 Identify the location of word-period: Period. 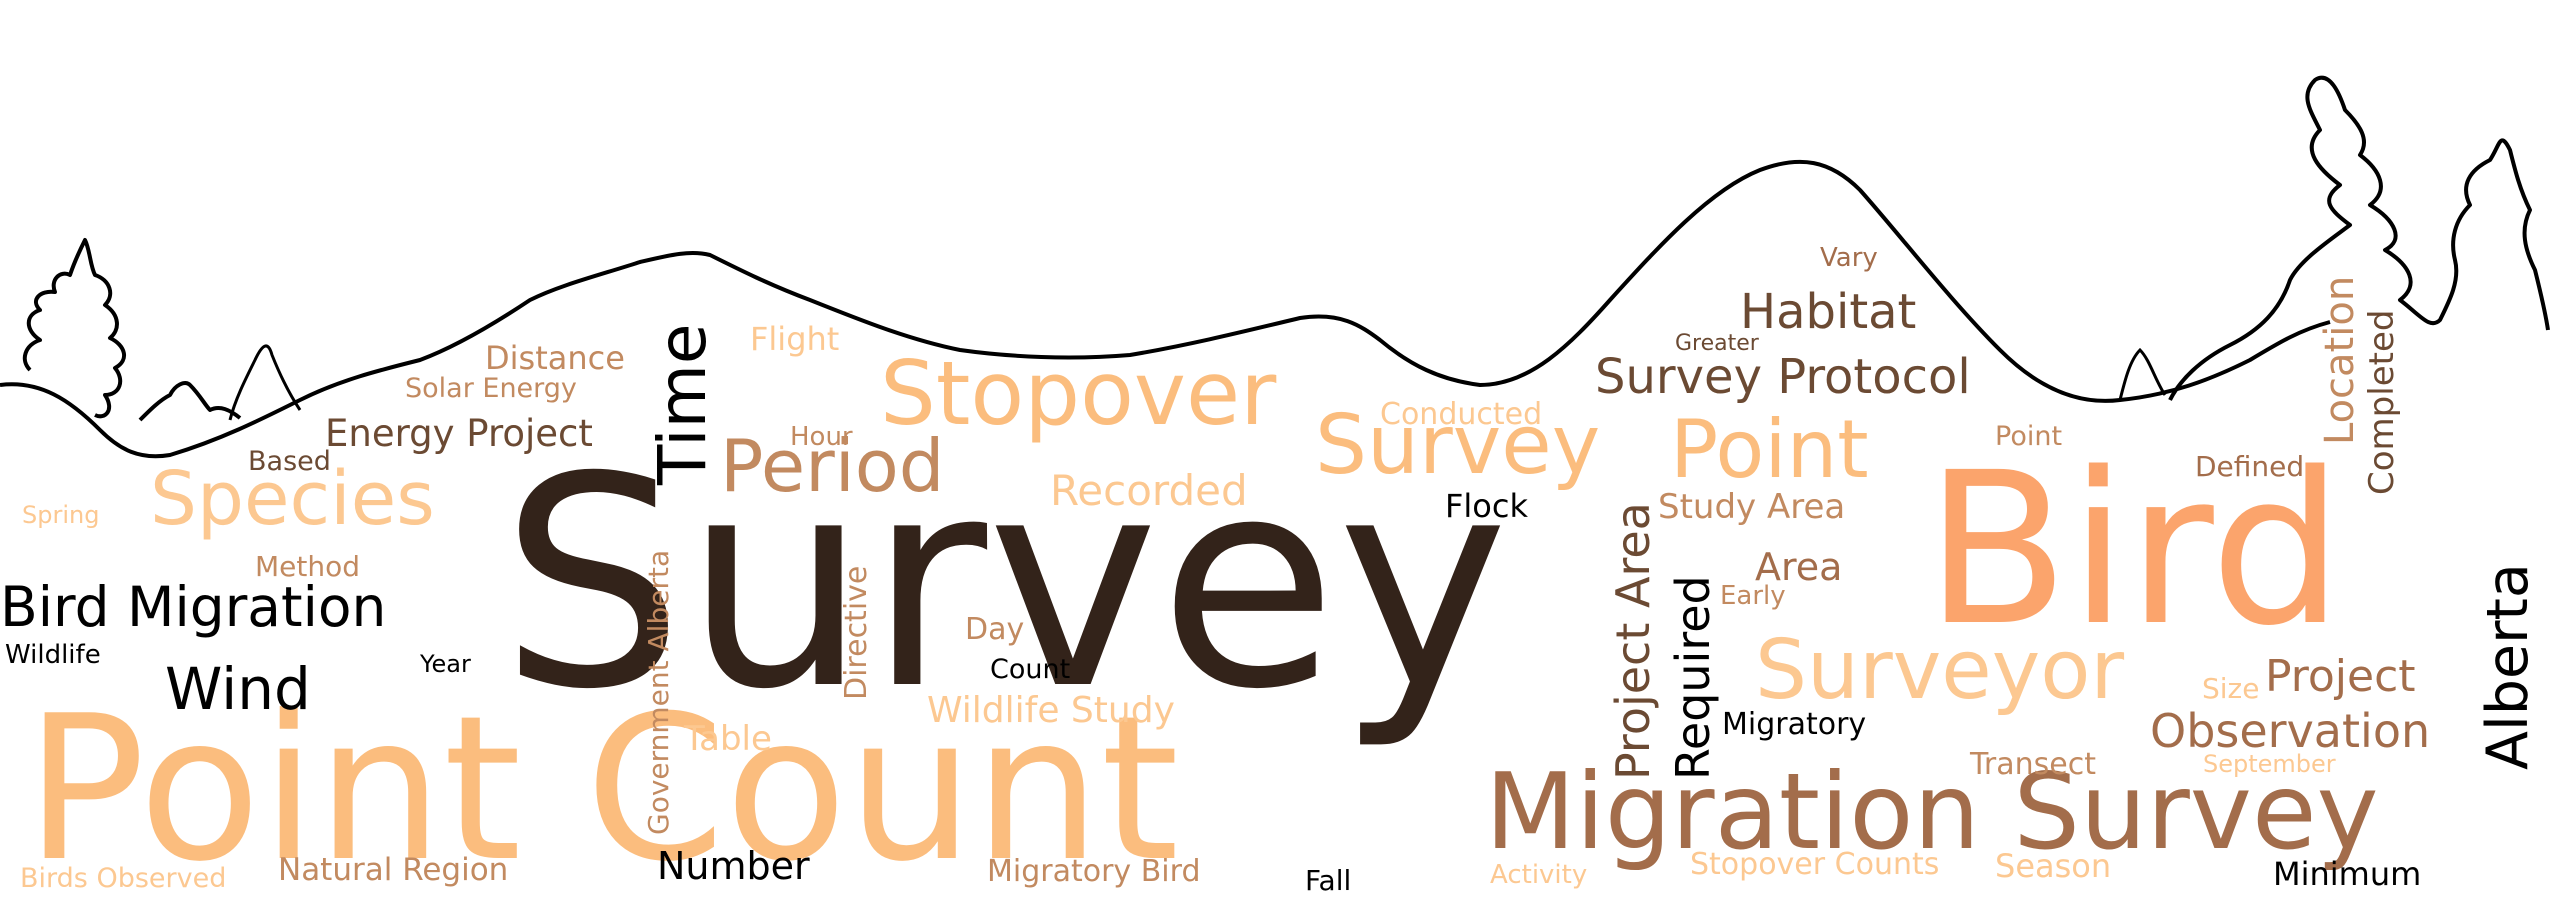
(832, 466).